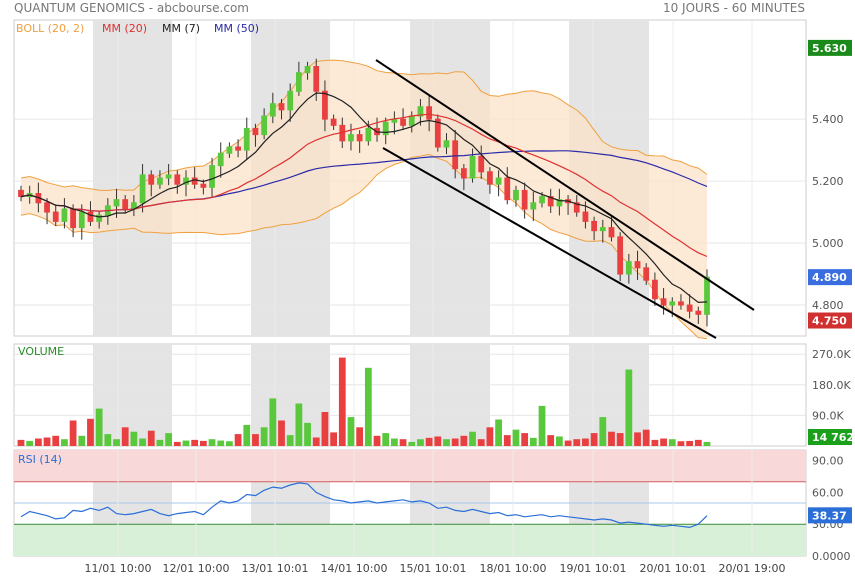 Image resolution: width=855 pixels, height=579 pixels. I want to click on rsi-label: RSI (14), so click(40, 459).